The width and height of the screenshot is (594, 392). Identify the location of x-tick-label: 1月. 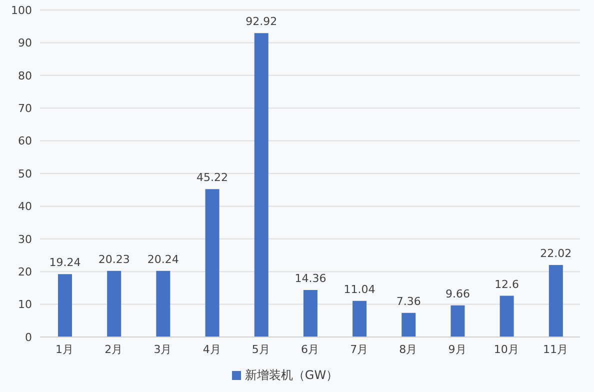
(65, 349).